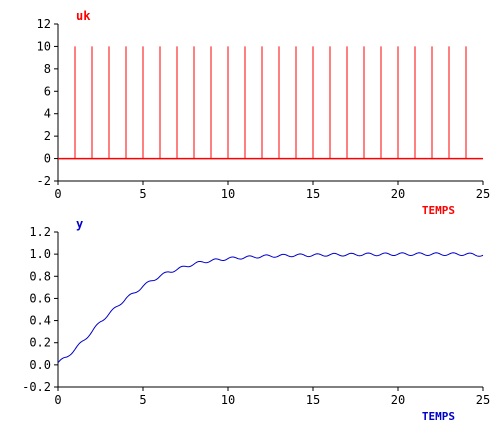 The width and height of the screenshot is (503, 441). I want to click on y-tick-label: 0.0, so click(40, 365).